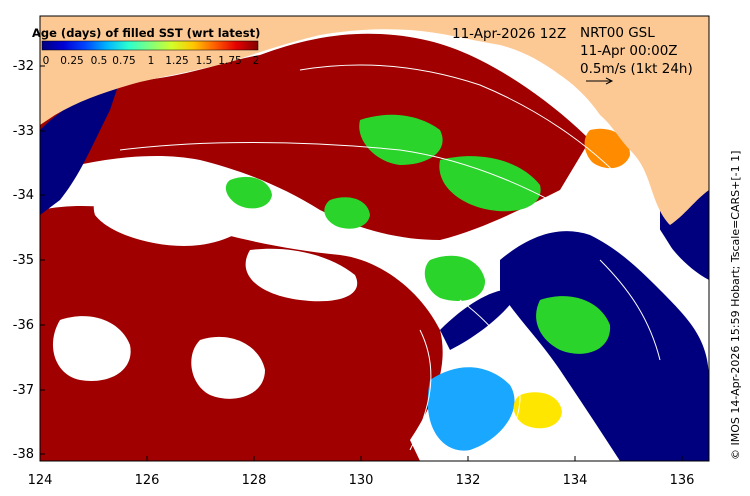 The image size is (750, 496). What do you see at coordinates (537, 410) in the screenshot?
I see `sst-age-region-mixed-yellow` at bounding box center [537, 410].